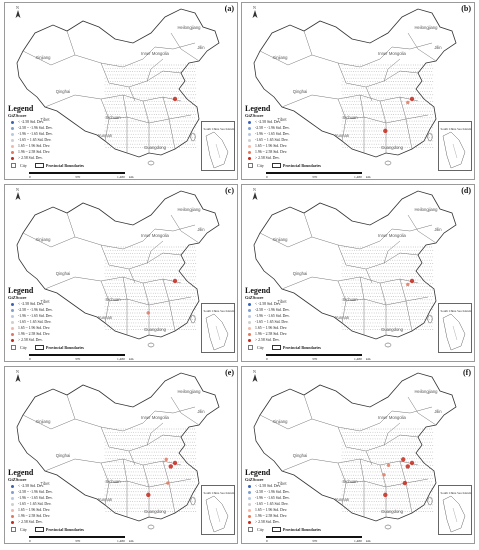  What do you see at coordinates (155, 53) in the screenshot?
I see `province-label: Inner Mongolia` at bounding box center [155, 53].